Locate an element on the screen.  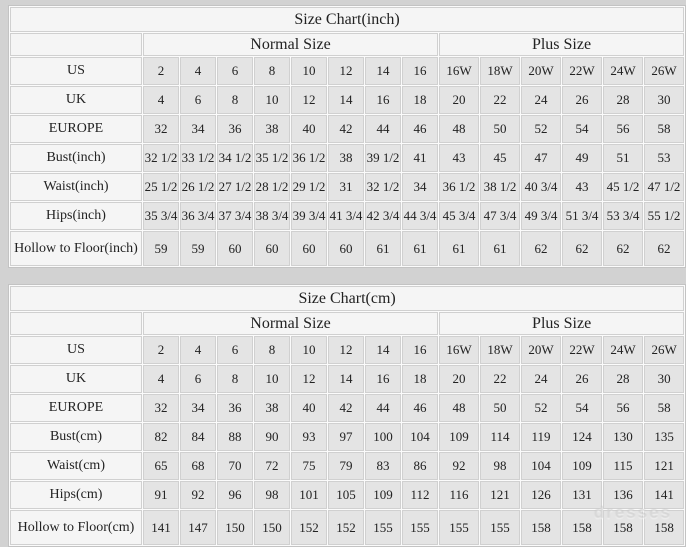
size-cell: 124 is located at coordinates (582, 437).